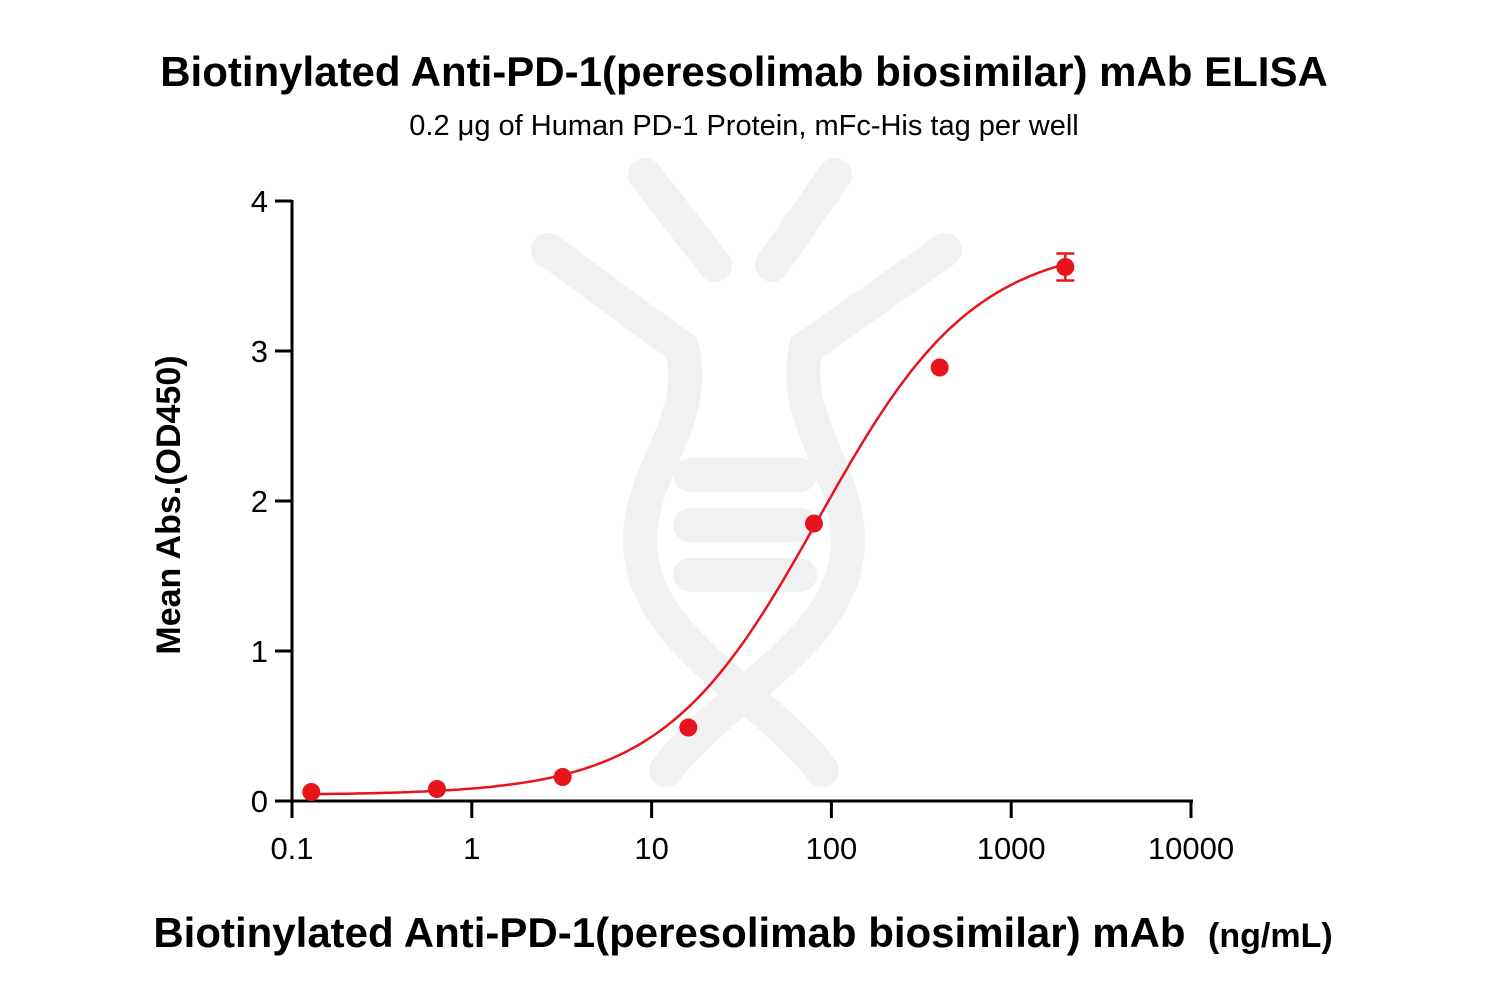 The height and width of the screenshot is (1003, 1488). Describe the element at coordinates (832, 848) in the screenshot. I see `x-tick-label: 100` at that location.